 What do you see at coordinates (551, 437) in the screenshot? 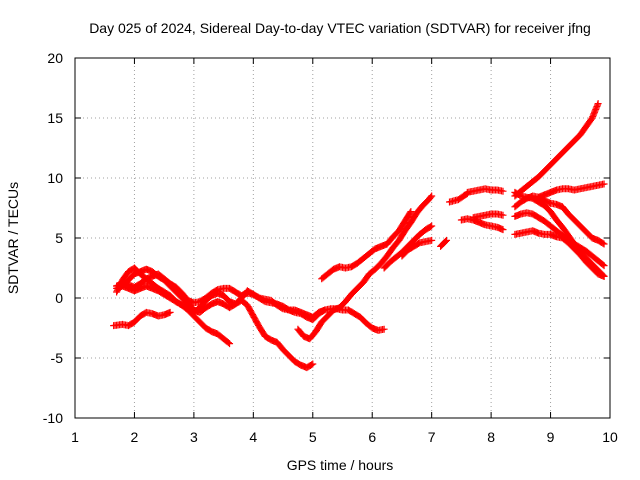
I see `x-tick-label: 9` at bounding box center [551, 437].